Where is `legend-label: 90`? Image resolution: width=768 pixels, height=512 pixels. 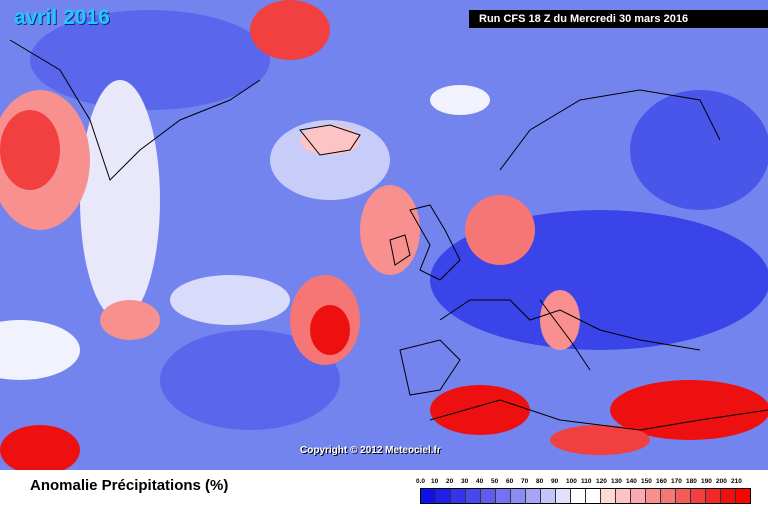 legend-label: 90 is located at coordinates (555, 481).